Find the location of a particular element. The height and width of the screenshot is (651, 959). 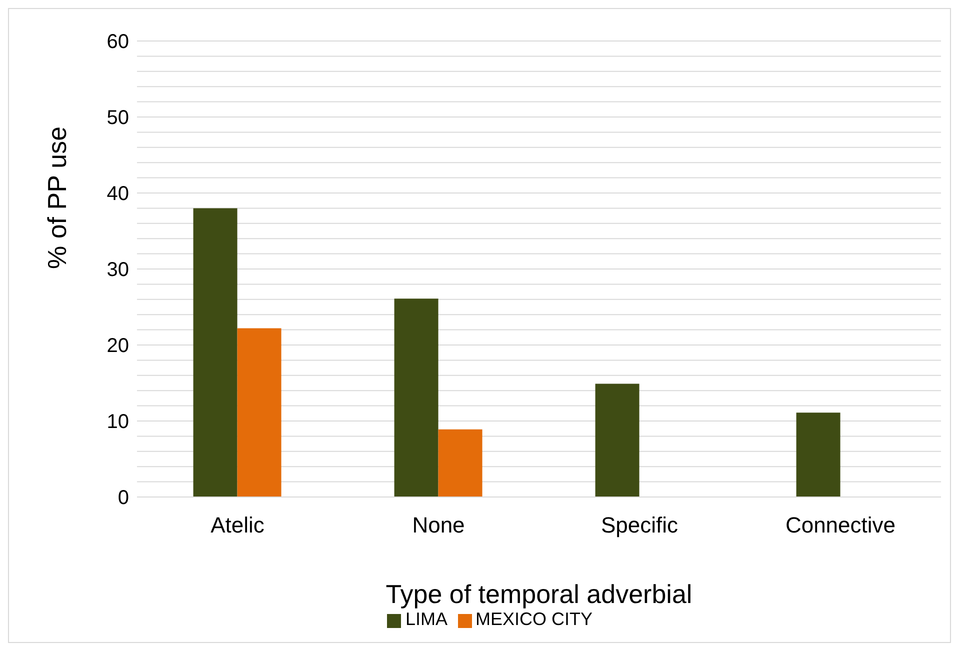

y-tick-label: 40 is located at coordinates (117, 194).